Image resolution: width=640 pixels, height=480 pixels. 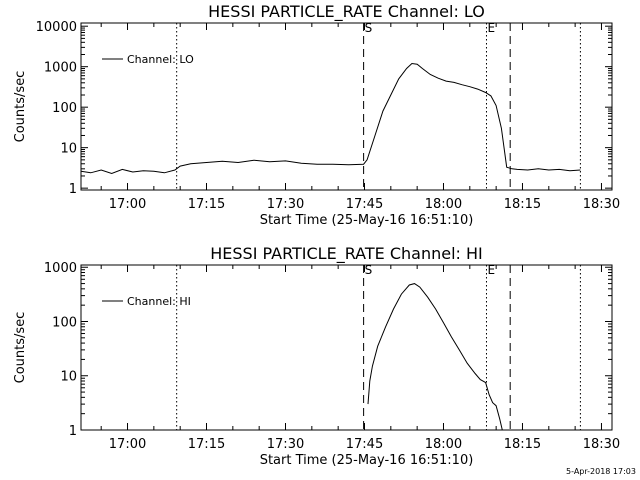 What do you see at coordinates (56, 27) in the screenshot?
I see `y-tick-label: 10000` at bounding box center [56, 27].